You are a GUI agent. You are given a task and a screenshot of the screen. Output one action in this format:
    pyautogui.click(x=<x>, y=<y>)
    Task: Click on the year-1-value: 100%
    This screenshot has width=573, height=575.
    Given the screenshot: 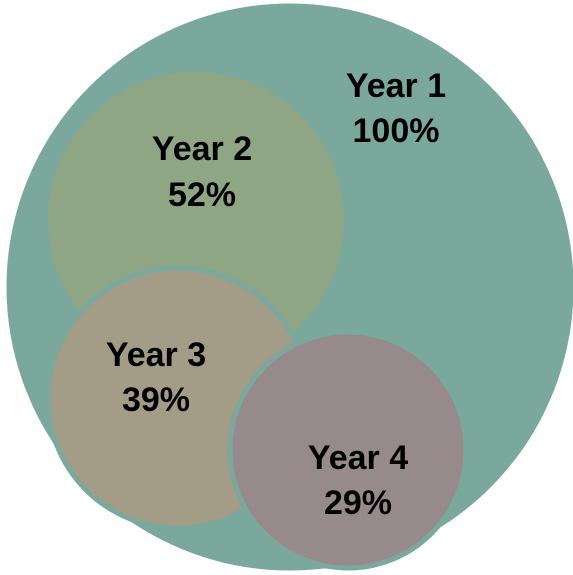 What is the action you would take?
    pyautogui.click(x=396, y=131)
    